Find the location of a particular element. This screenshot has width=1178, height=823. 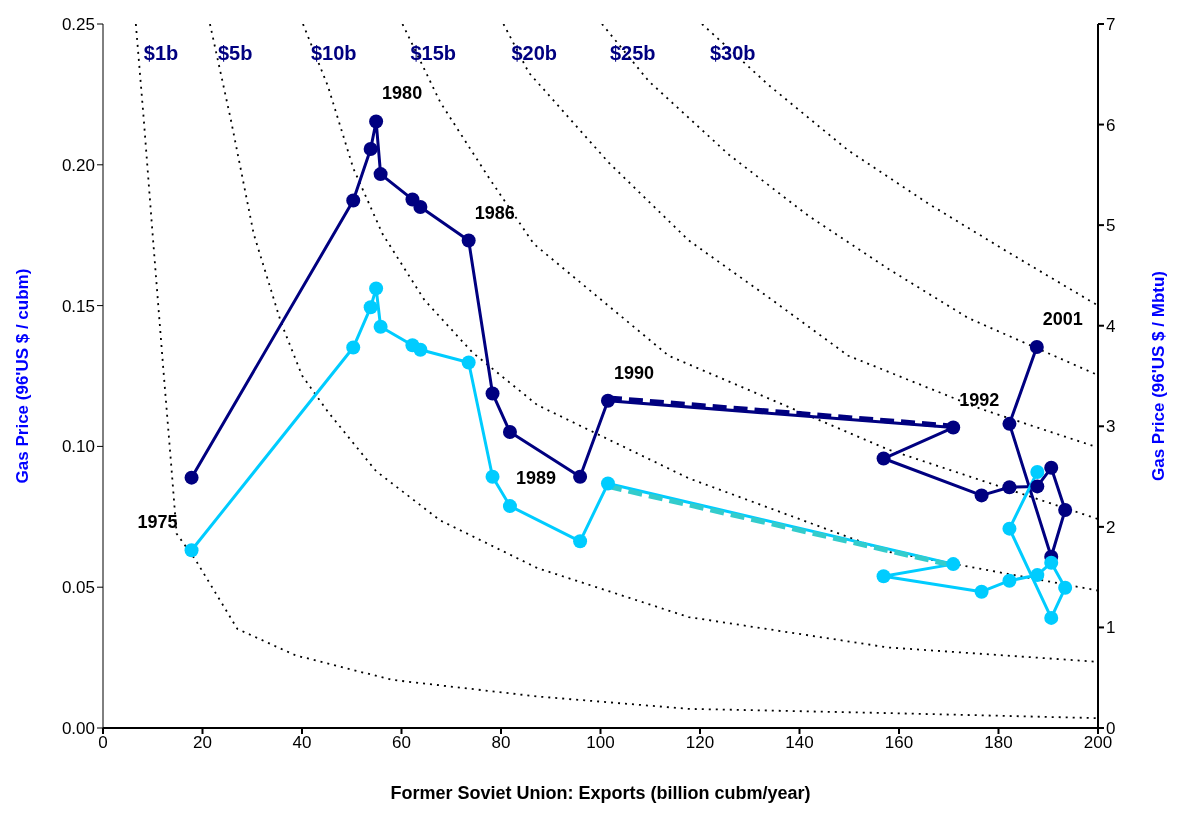

y2-tick-label: 5 is located at coordinates (1111, 226).